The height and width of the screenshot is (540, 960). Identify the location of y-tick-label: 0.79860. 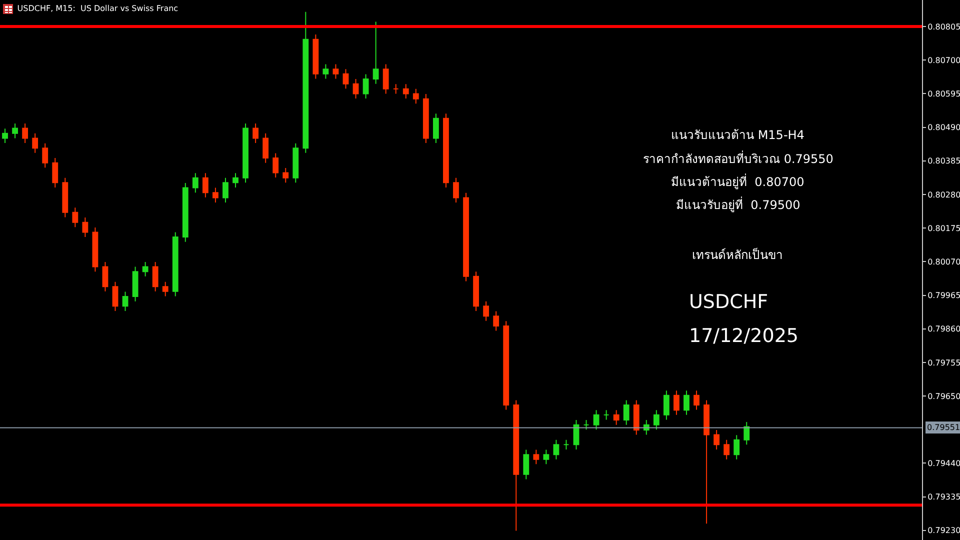
(944, 329).